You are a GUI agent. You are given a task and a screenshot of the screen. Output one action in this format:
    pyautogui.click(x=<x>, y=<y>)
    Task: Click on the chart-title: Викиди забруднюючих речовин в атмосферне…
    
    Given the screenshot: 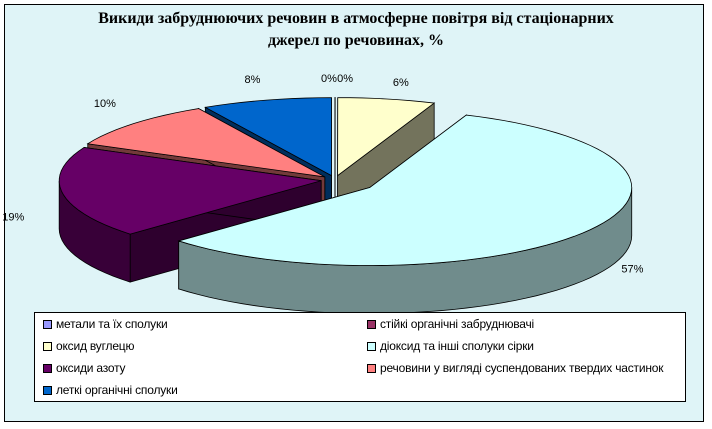 What is the action you would take?
    pyautogui.click(x=356, y=30)
    